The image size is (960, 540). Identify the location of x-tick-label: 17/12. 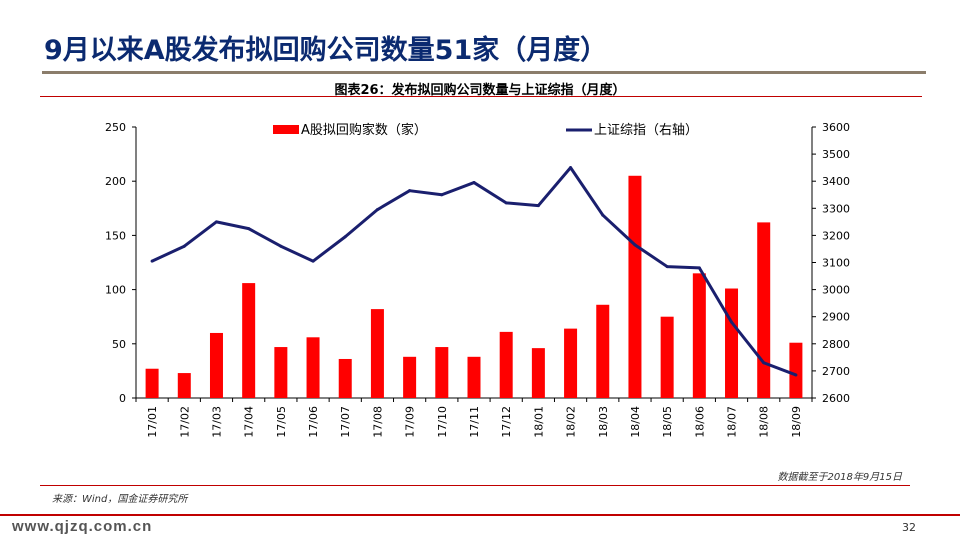
(506, 422).